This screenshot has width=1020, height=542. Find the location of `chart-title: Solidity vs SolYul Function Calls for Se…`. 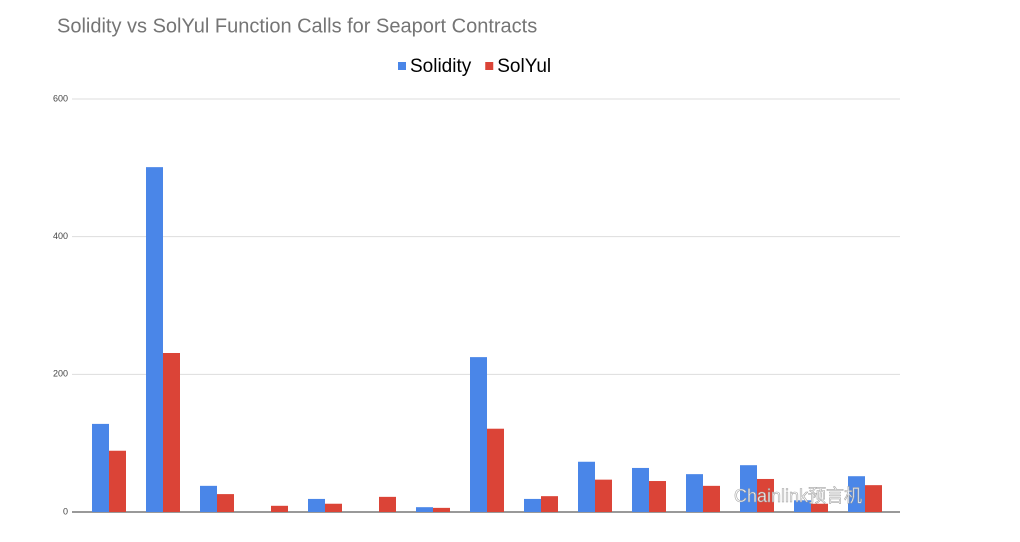

chart-title: Solidity vs SolYul Function Calls for Se… is located at coordinates (297, 26).